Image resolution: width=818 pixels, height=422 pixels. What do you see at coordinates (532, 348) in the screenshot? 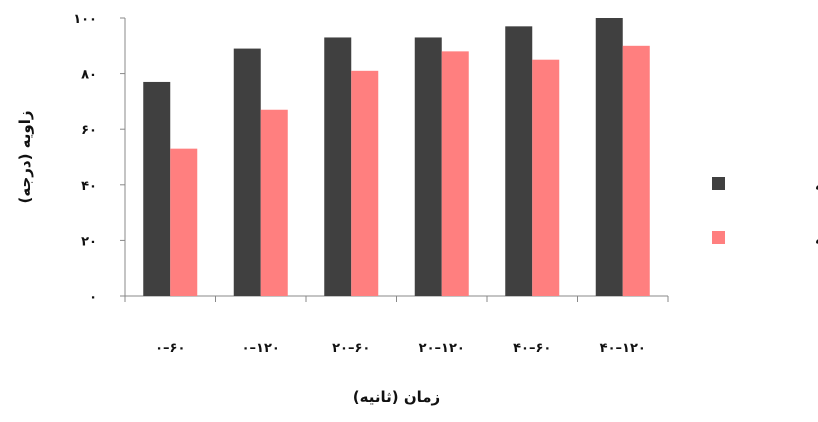
I see `x-category-label: ۴۰–۶۰` at bounding box center [532, 348].